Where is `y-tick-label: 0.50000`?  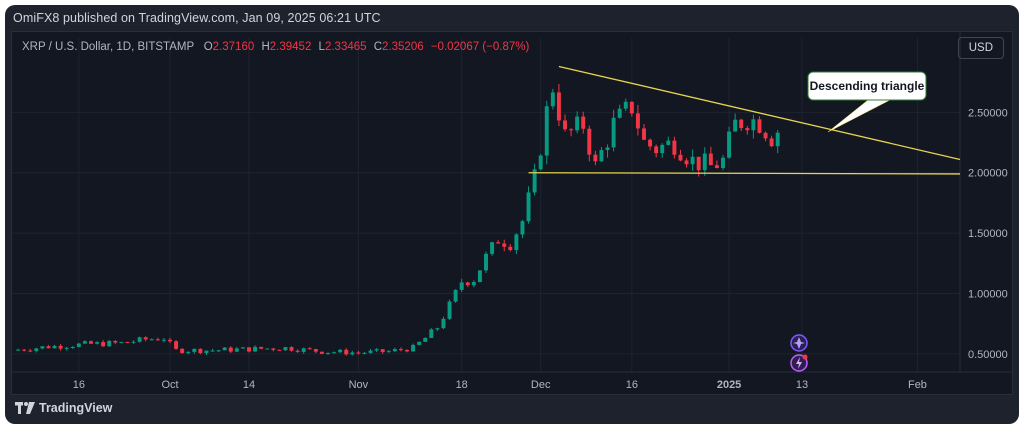
y-tick-label: 0.50000 is located at coordinates (988, 355).